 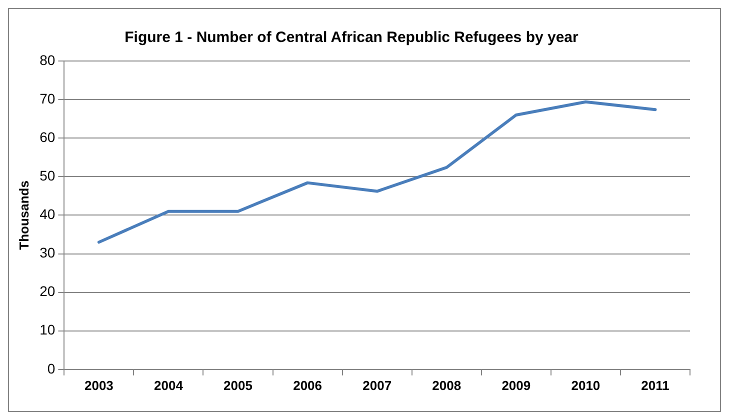 What do you see at coordinates (48, 291) in the screenshot?
I see `y-tick-label: 20` at bounding box center [48, 291].